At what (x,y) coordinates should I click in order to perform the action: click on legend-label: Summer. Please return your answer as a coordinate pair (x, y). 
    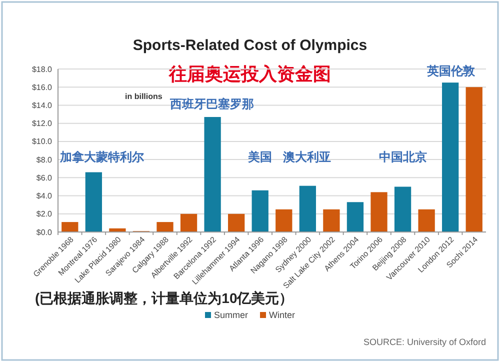
    Looking at the image, I should click on (231, 315).